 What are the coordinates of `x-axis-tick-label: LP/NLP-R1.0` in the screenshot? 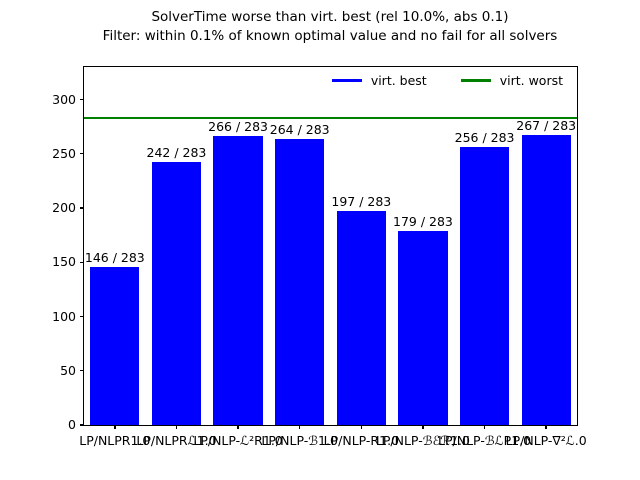 It's located at (361, 440).